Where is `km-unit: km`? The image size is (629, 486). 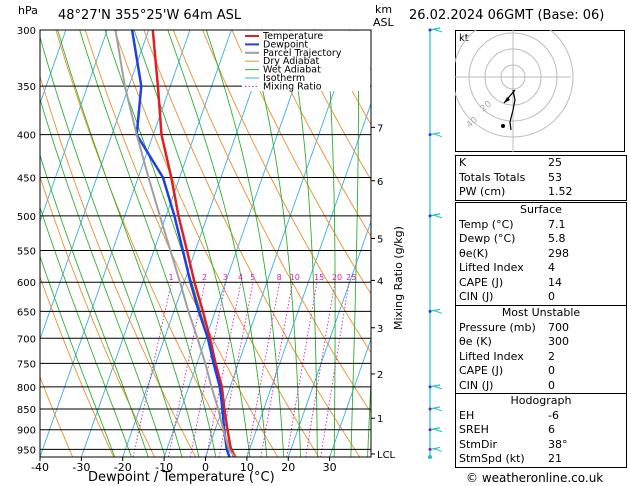 km-unit: km is located at coordinates (384, 9).